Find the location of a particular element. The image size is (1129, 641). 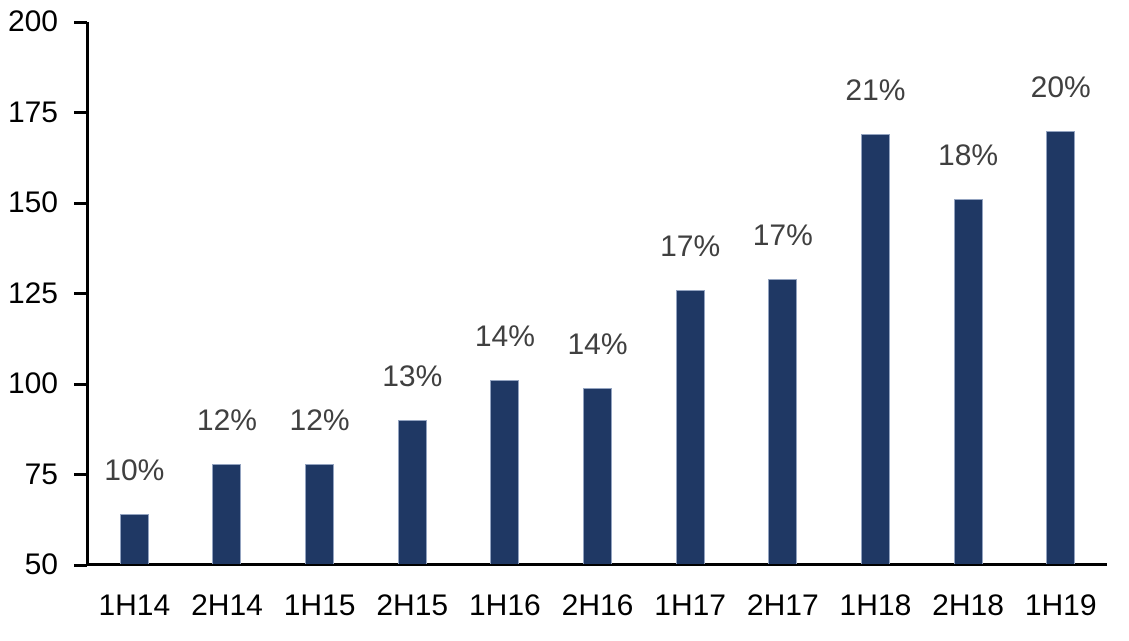

x-tick-label: 2H16 is located at coordinates (597, 605).